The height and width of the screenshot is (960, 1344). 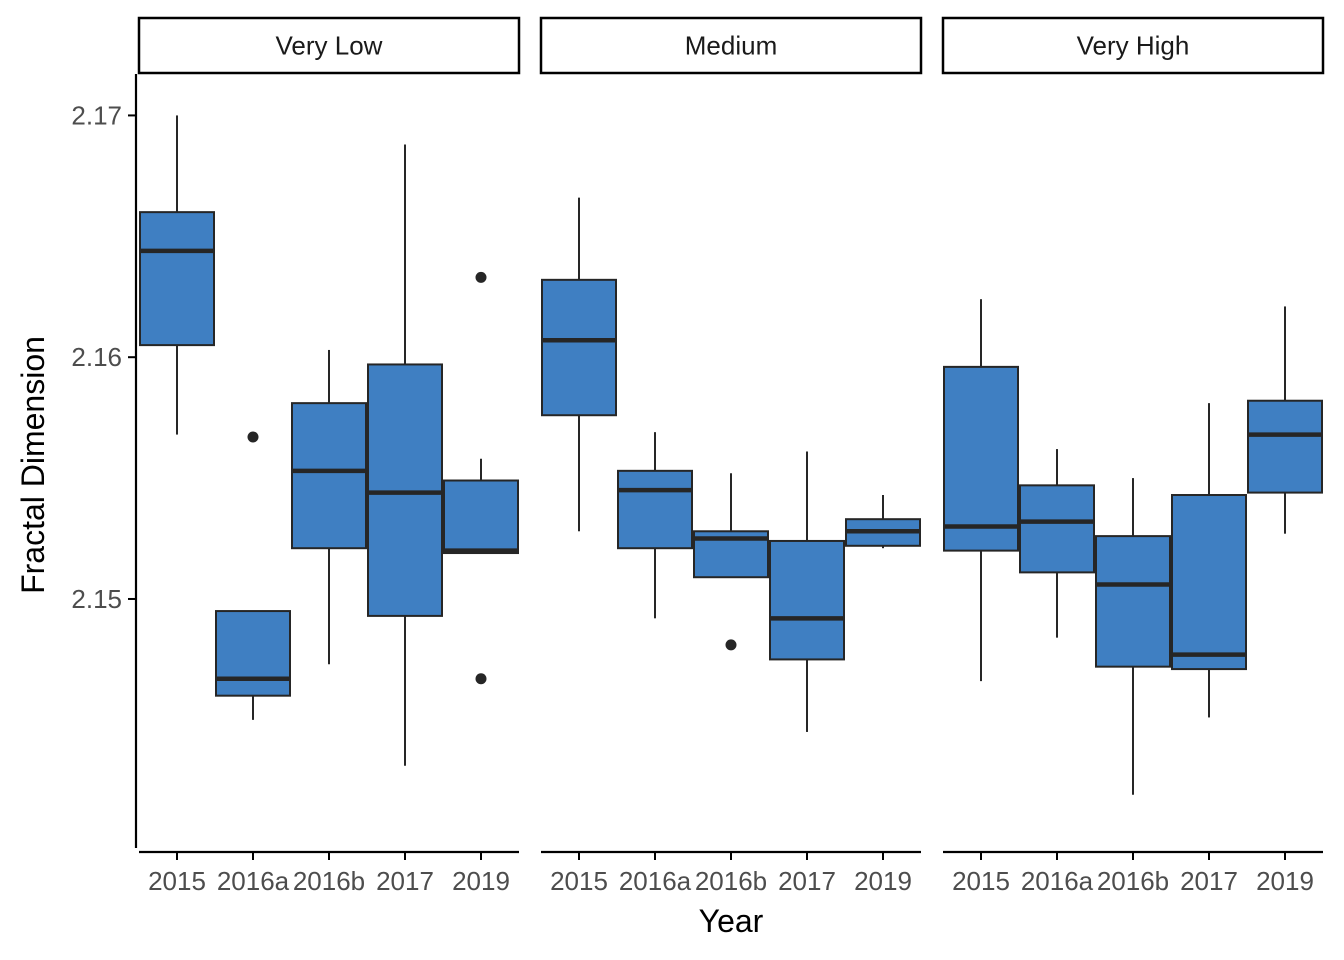 I want to click on y-axis: 2.15 2.16 2.17, so click(x=104, y=461).